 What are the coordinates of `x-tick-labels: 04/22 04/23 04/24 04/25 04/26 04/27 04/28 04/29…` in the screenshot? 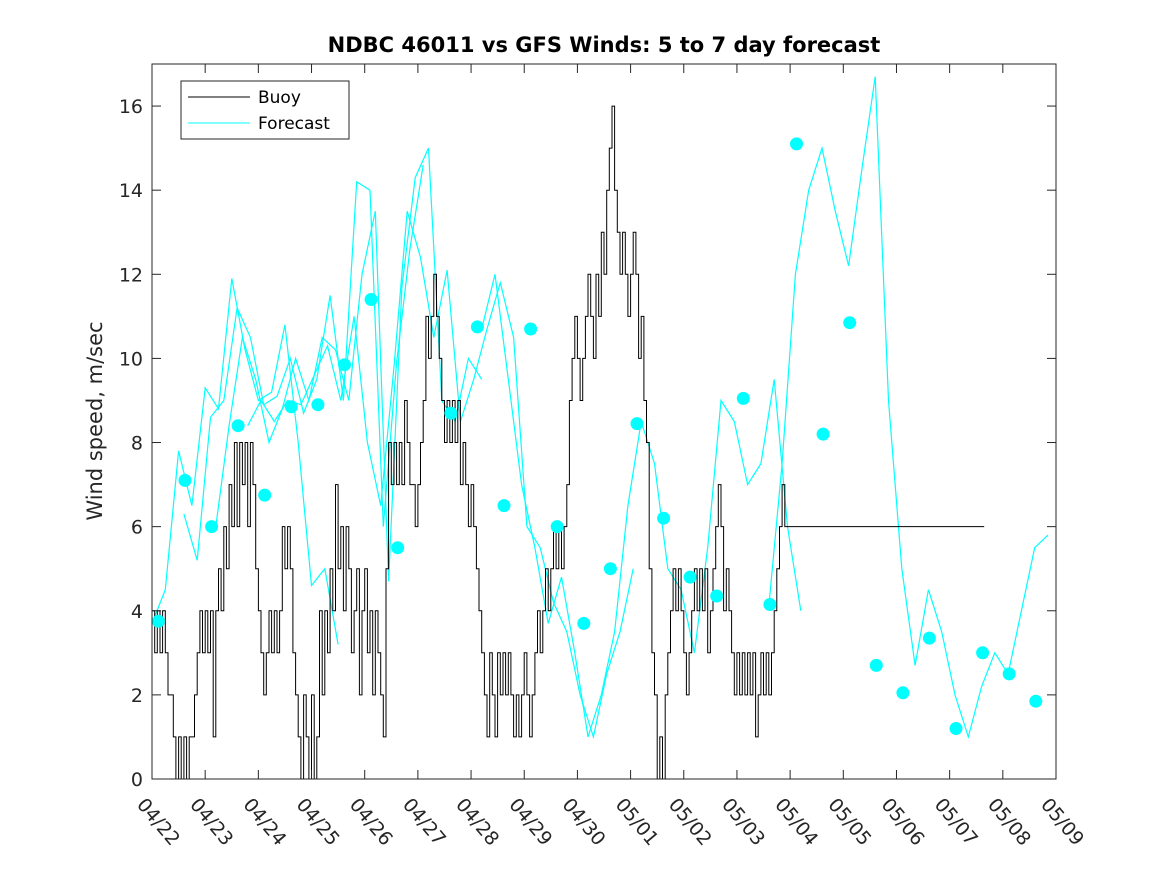 It's located at (610, 822).